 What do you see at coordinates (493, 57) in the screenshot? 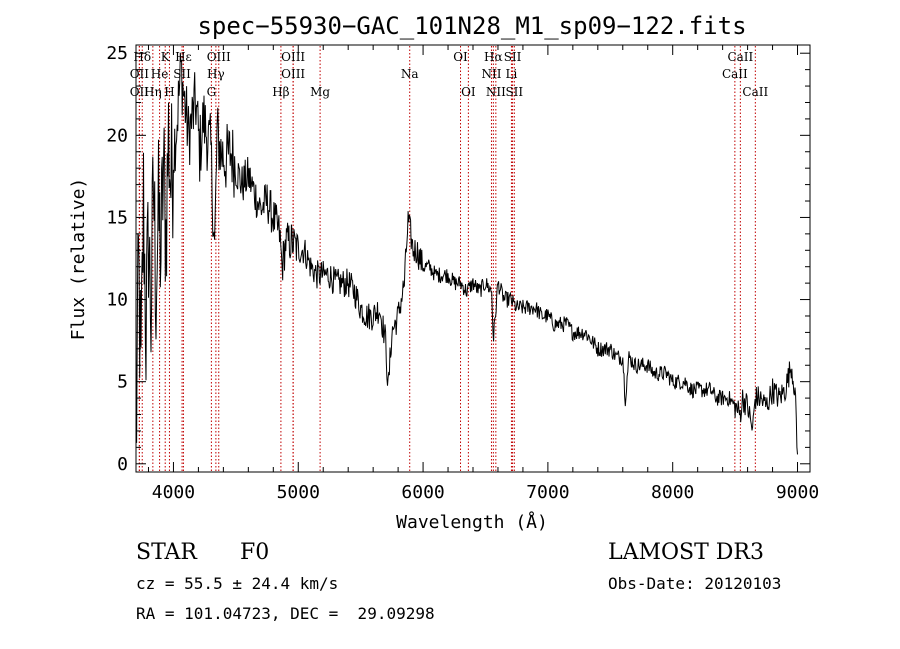
I see `spectral-line-label: Hα` at bounding box center [493, 57].